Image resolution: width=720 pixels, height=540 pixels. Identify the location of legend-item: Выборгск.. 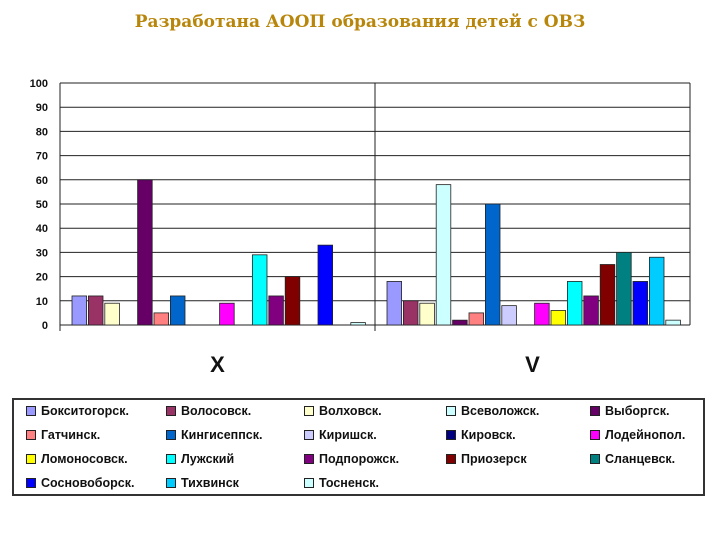
(629, 411).